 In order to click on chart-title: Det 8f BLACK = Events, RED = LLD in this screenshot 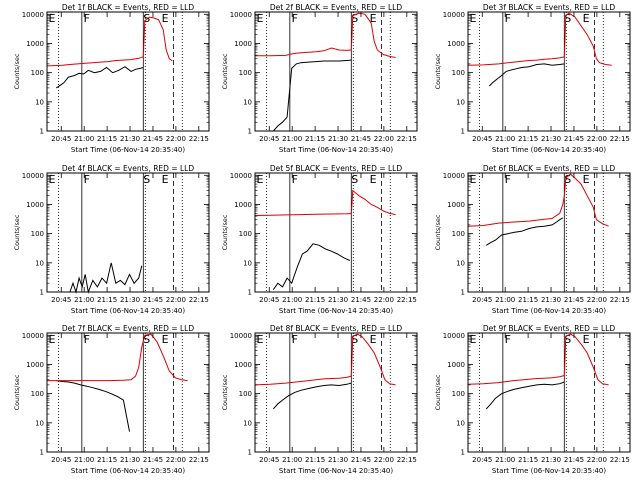, I will do `click(336, 328)`.